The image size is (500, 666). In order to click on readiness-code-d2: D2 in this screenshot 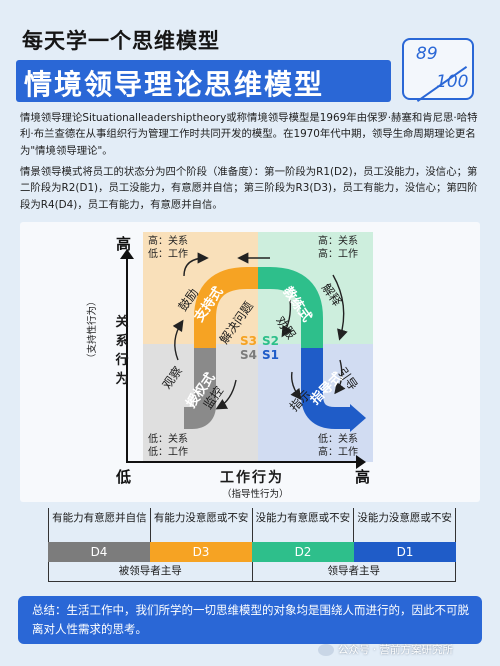, I will do `click(303, 552)`.